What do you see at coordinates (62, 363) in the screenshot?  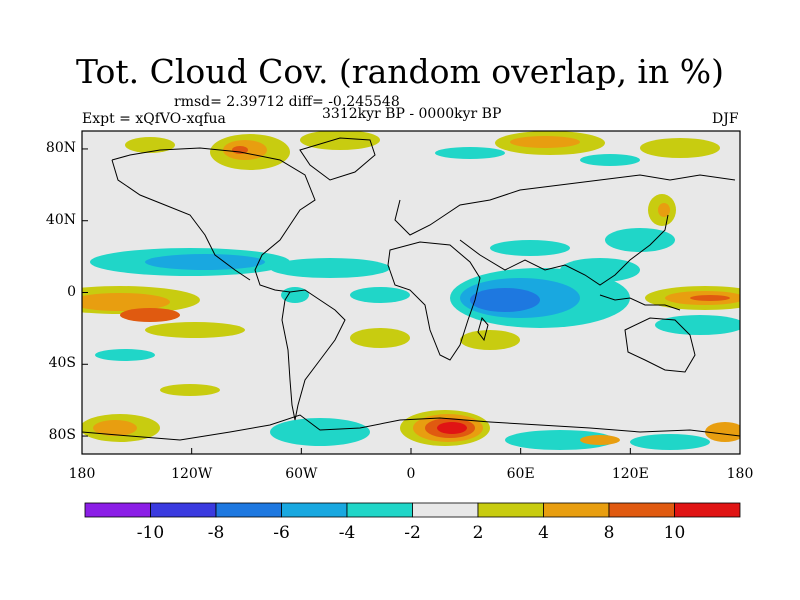 I see `y-tick-label: 40S` at bounding box center [62, 363].